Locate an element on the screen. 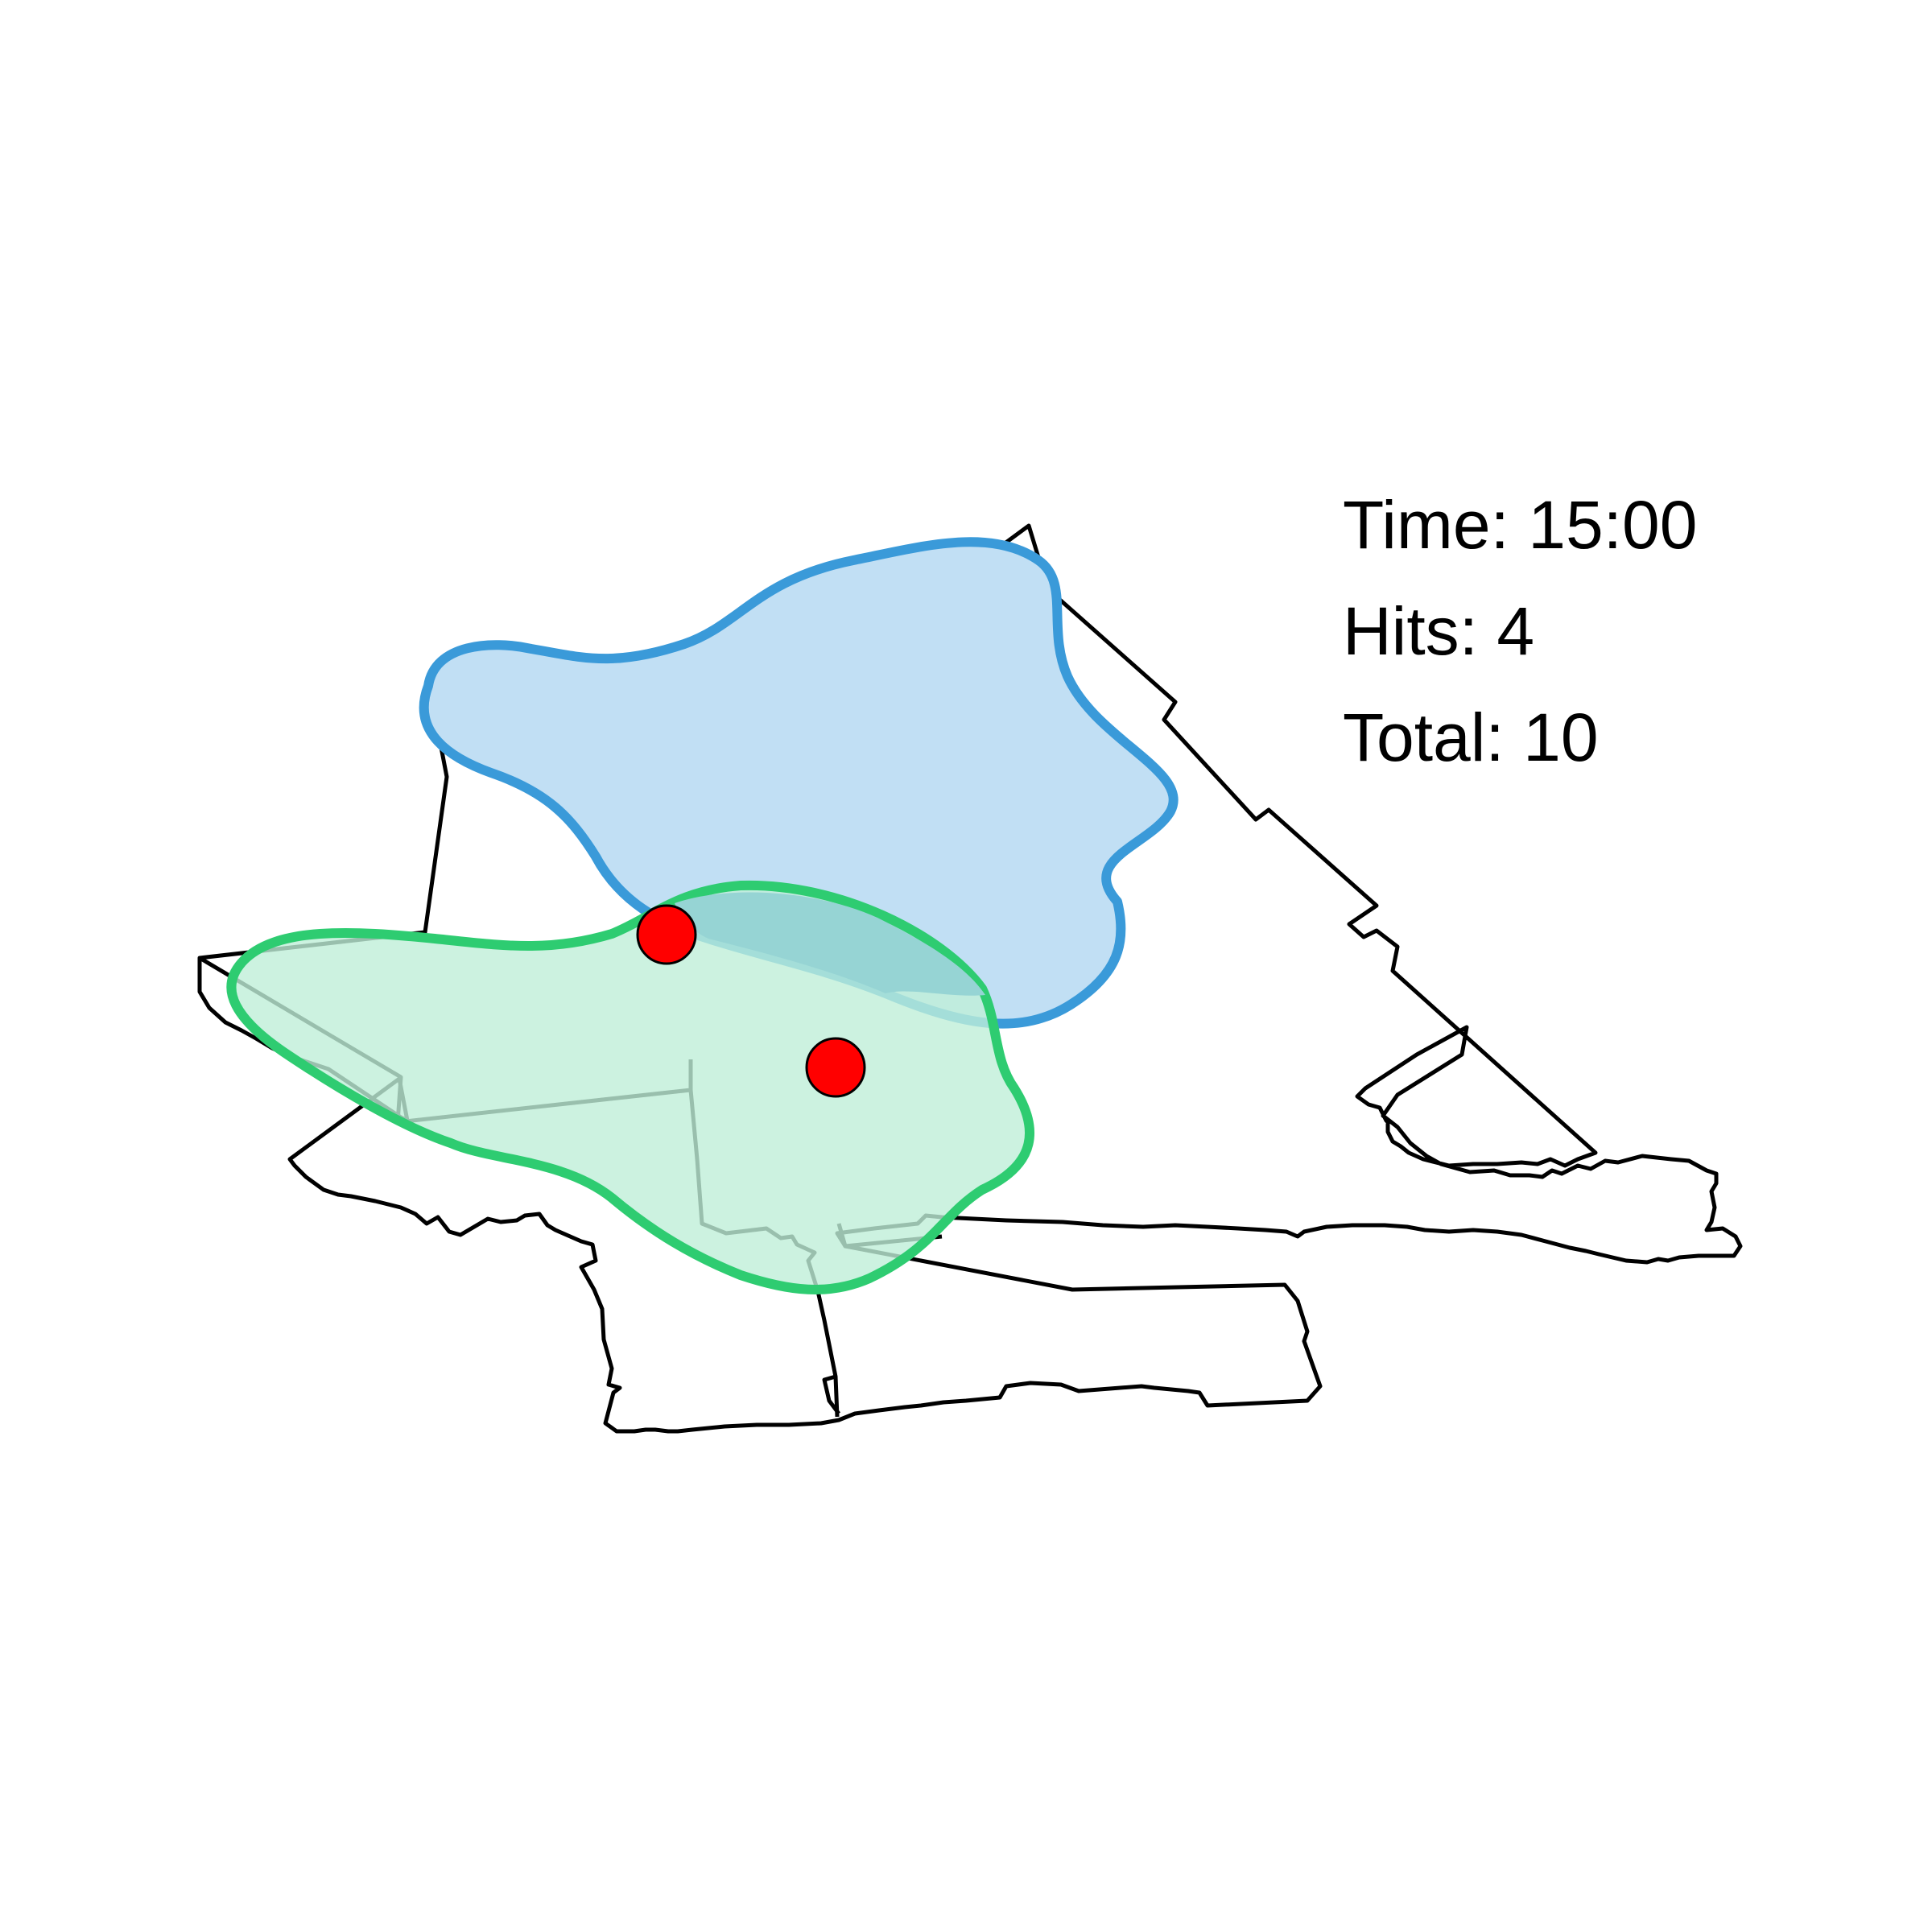 Image resolution: width=1932 pixels, height=1932 pixels. total-label: Total: 10 is located at coordinates (1471, 737).